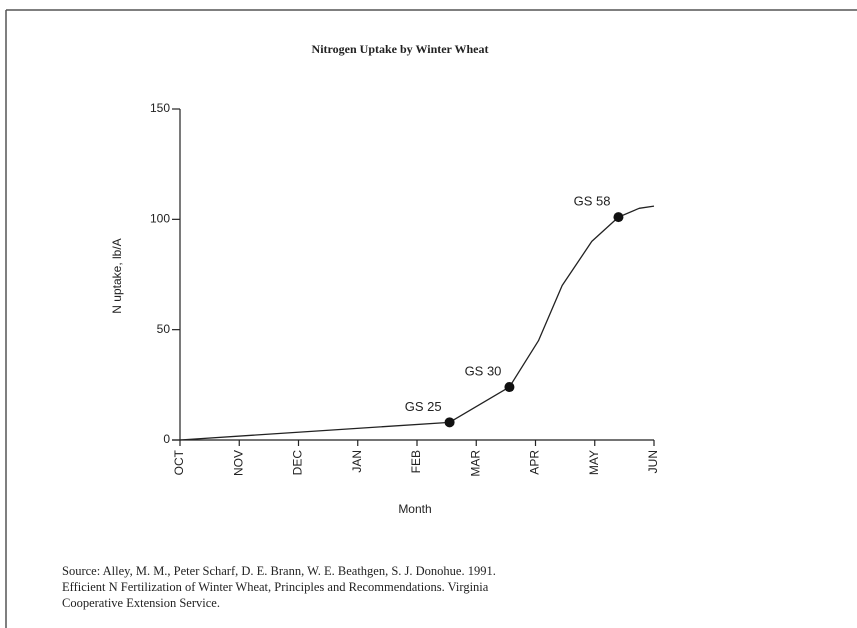 The height and width of the screenshot is (628, 857). Describe the element at coordinates (400, 49) in the screenshot. I see `chart-title: Nitrogen Uptake by Winter Wheat` at that location.